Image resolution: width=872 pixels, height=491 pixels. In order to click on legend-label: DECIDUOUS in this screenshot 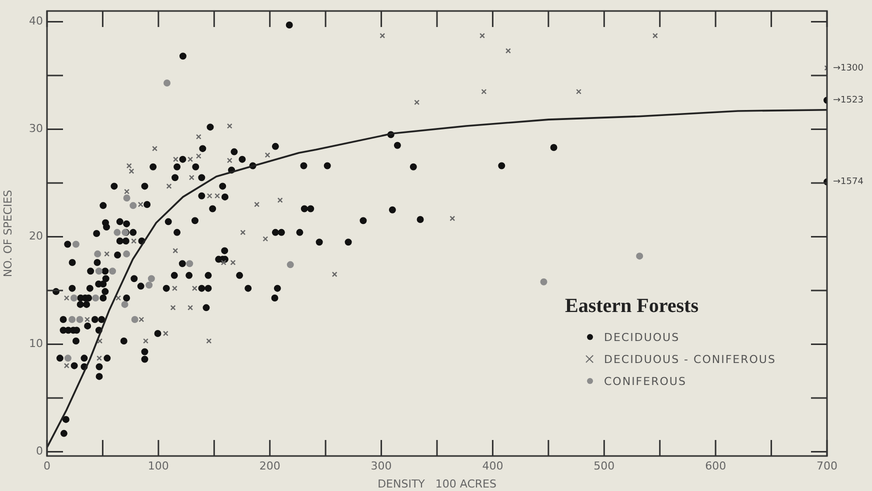, I will do `click(642, 337)`.